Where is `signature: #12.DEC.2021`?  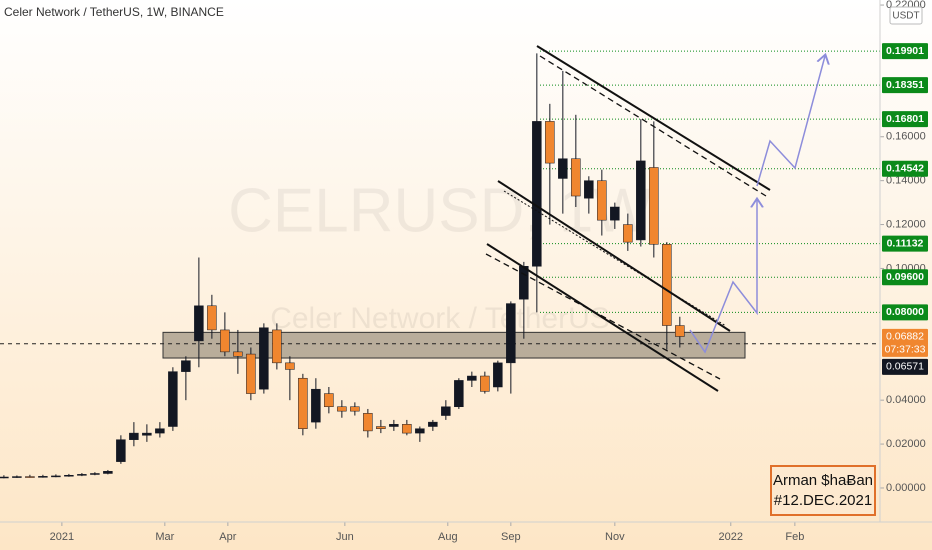
signature: #12.DEC.2021 is located at coordinates (823, 500).